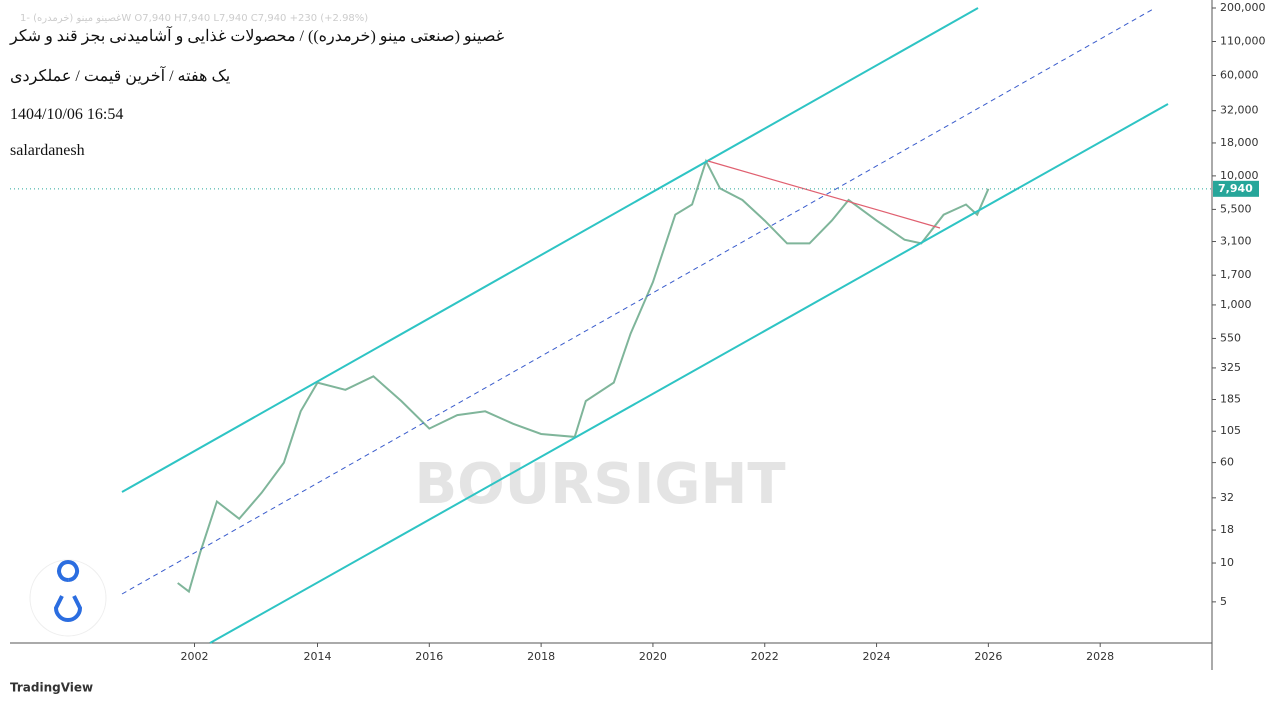 This screenshot has width=1280, height=704. Describe the element at coordinates (194, 656) in the screenshot. I see `x-tick-label: 2002` at that location.